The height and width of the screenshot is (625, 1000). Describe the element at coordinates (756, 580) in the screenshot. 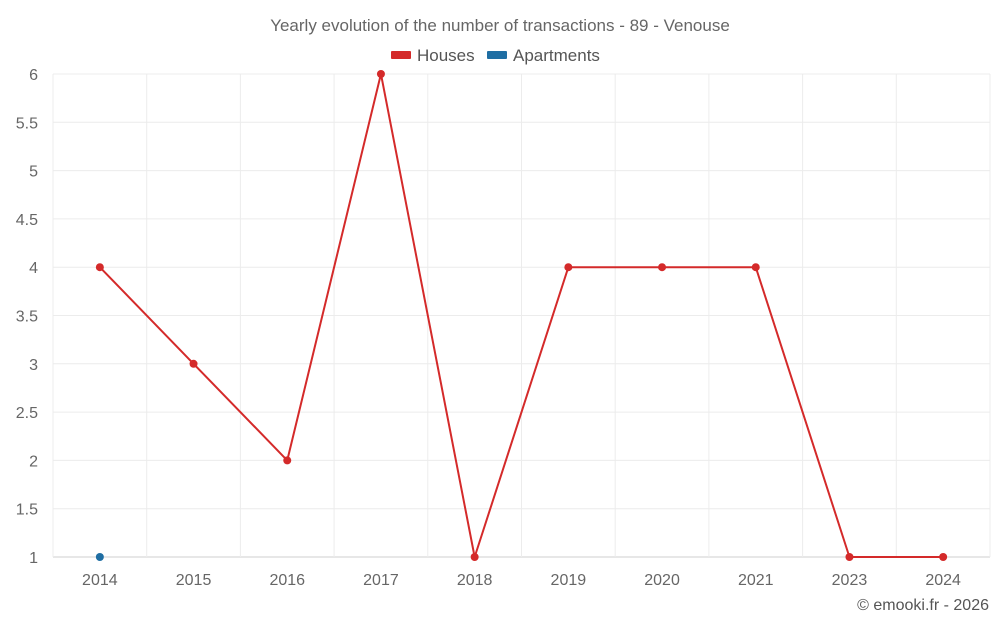

I see `x-tick-label: 2021` at that location.